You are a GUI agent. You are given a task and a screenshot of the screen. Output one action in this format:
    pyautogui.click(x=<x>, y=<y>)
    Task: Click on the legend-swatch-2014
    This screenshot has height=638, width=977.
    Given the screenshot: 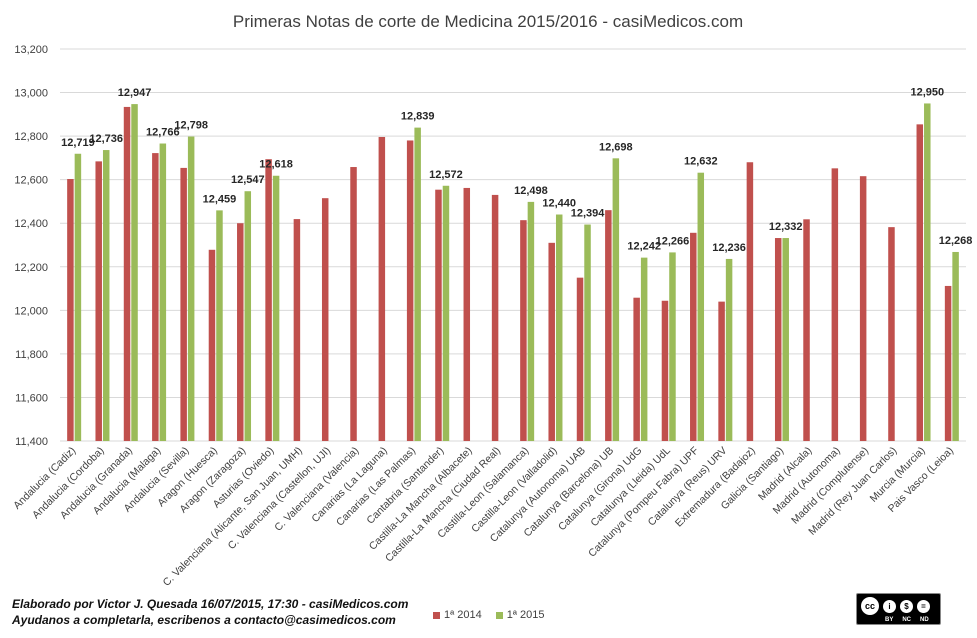 What is the action you would take?
    pyautogui.click(x=436, y=615)
    